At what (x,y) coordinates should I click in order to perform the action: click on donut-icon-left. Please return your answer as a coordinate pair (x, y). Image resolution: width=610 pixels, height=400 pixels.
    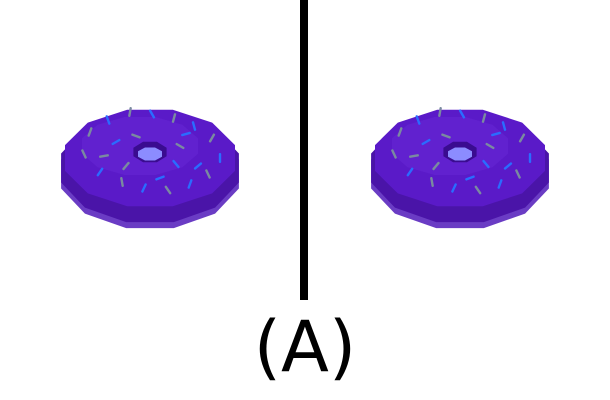
    Looking at the image, I should click on (150, 168).